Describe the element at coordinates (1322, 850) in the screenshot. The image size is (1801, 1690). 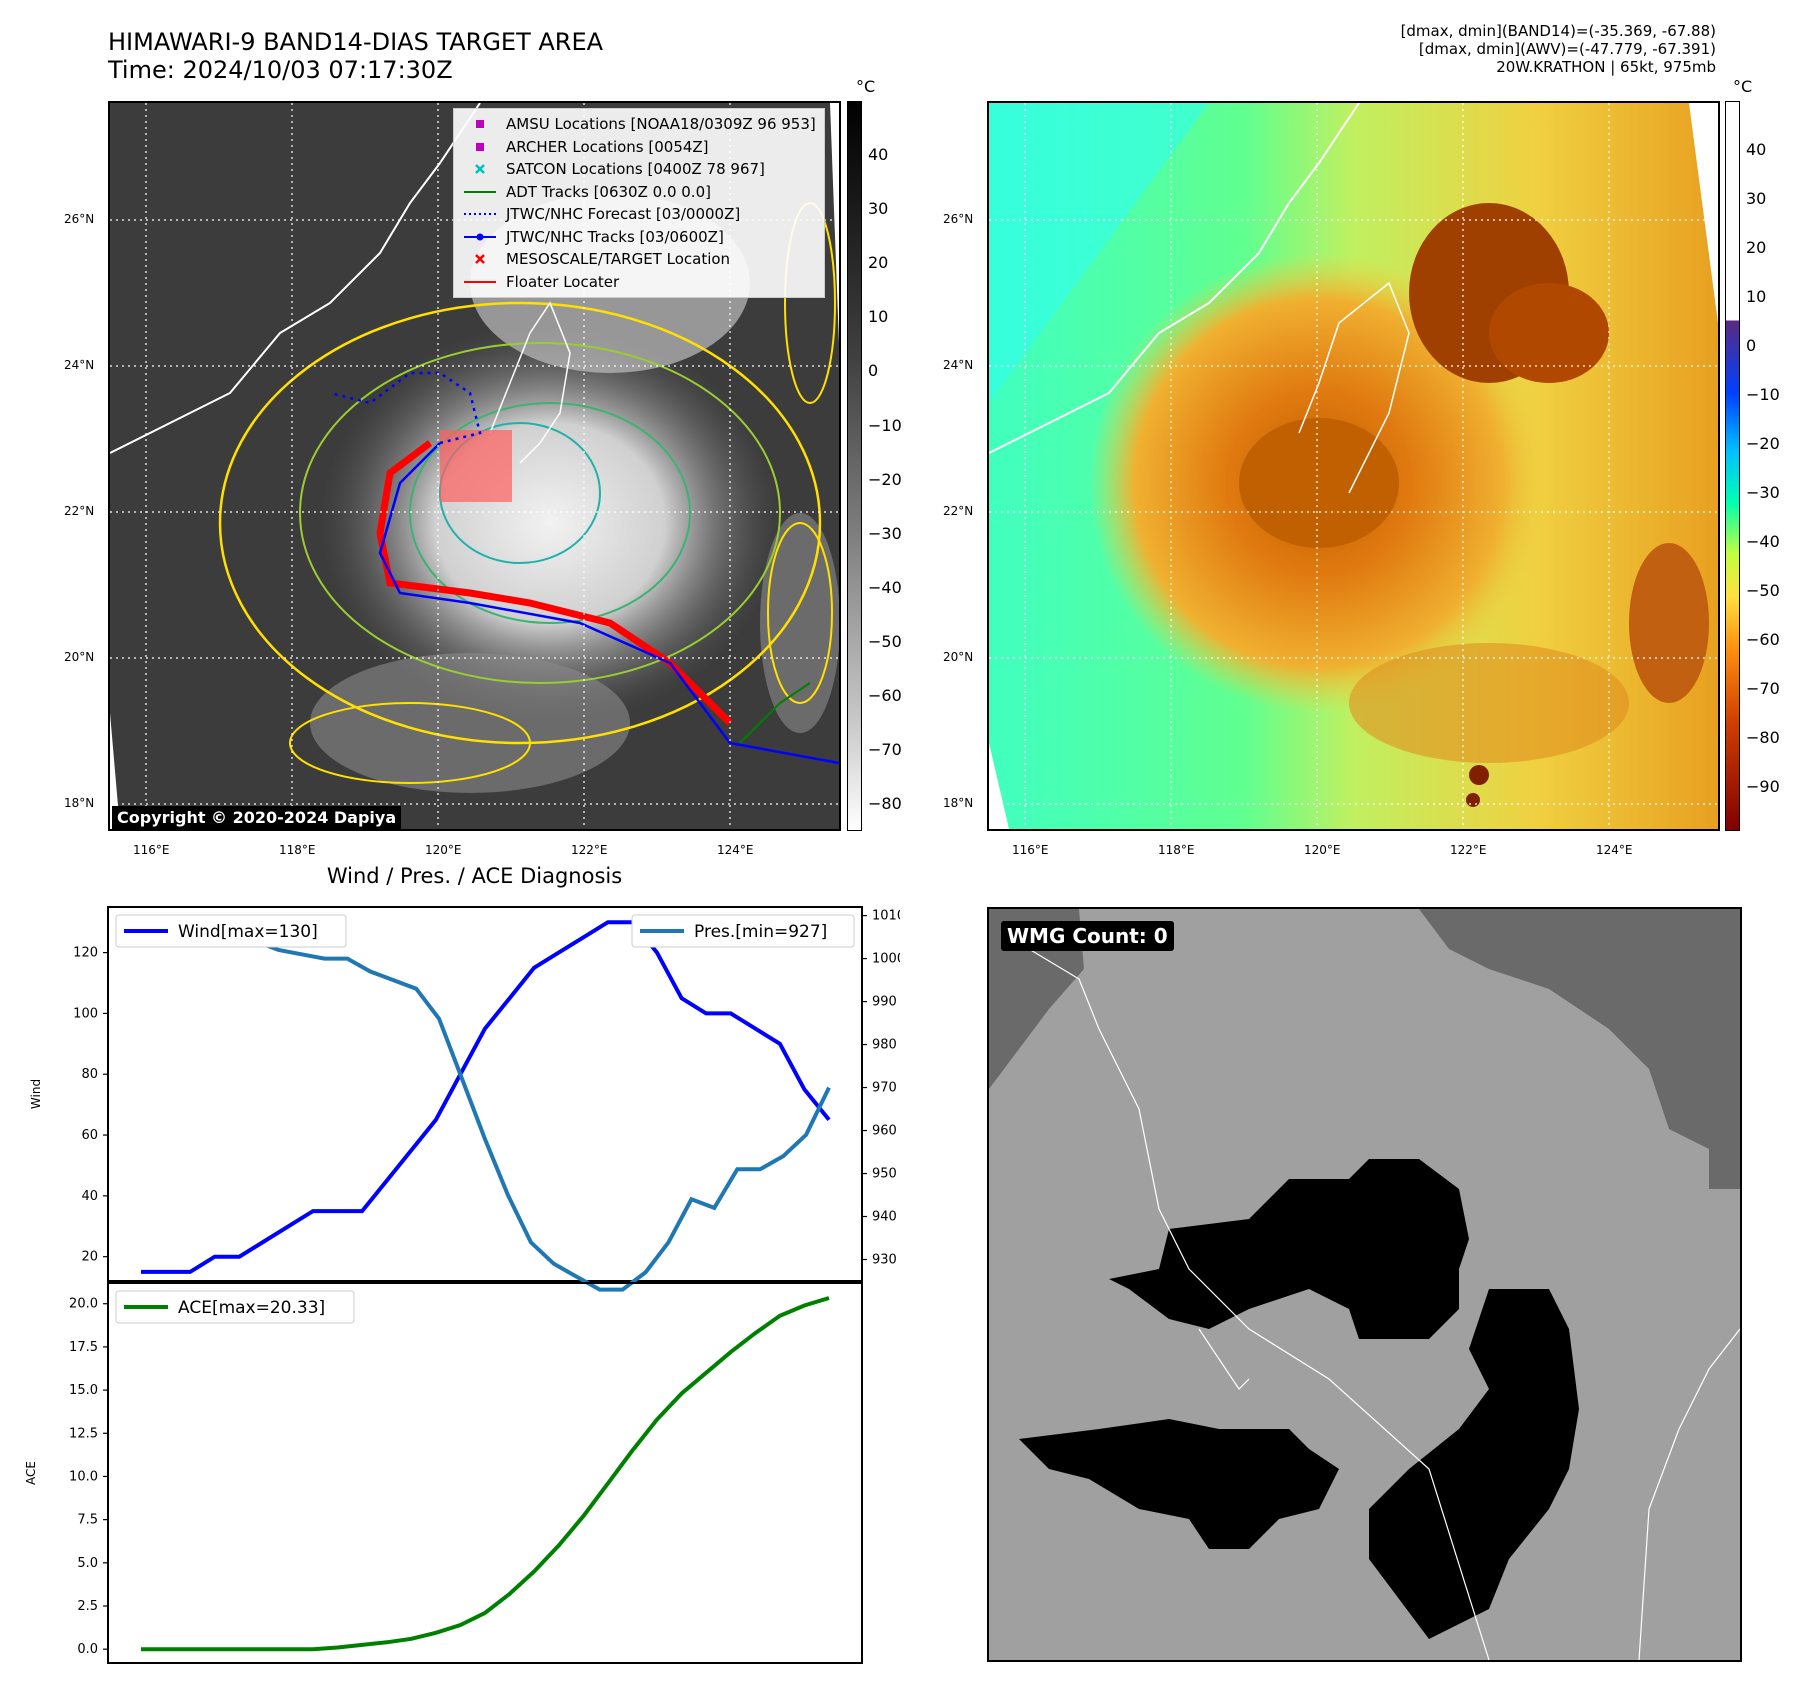
I see `awv-lon-label-120e: 120°E` at that location.